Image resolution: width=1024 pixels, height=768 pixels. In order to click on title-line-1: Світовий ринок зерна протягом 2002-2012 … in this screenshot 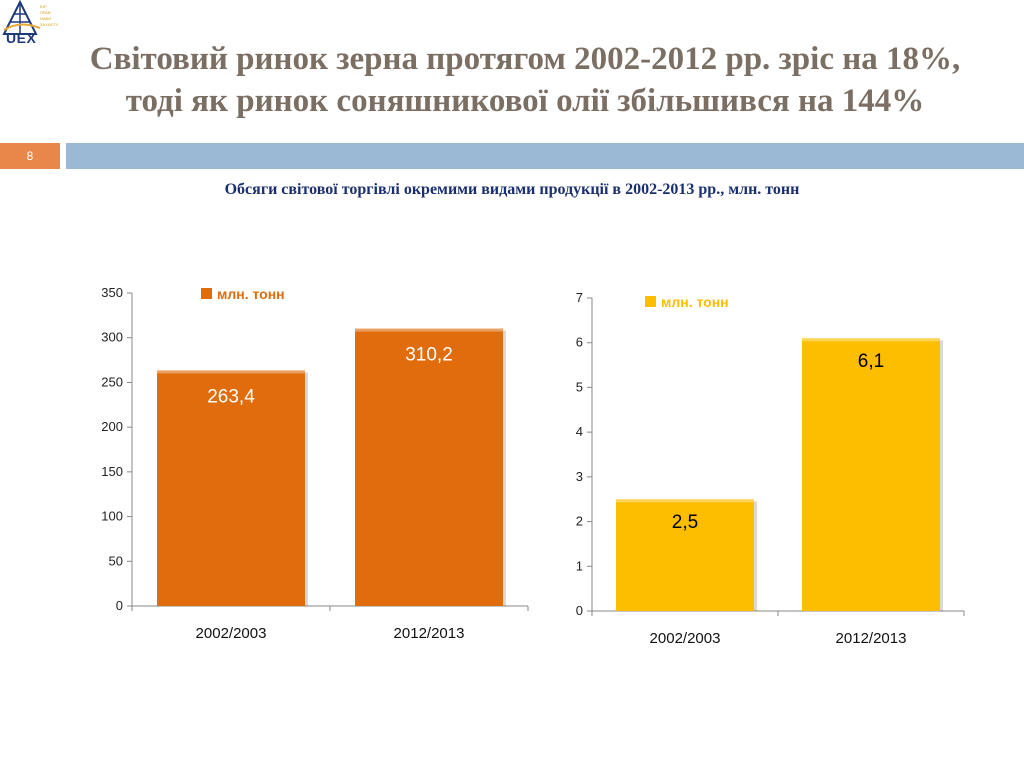, I will do `click(525, 59)`.